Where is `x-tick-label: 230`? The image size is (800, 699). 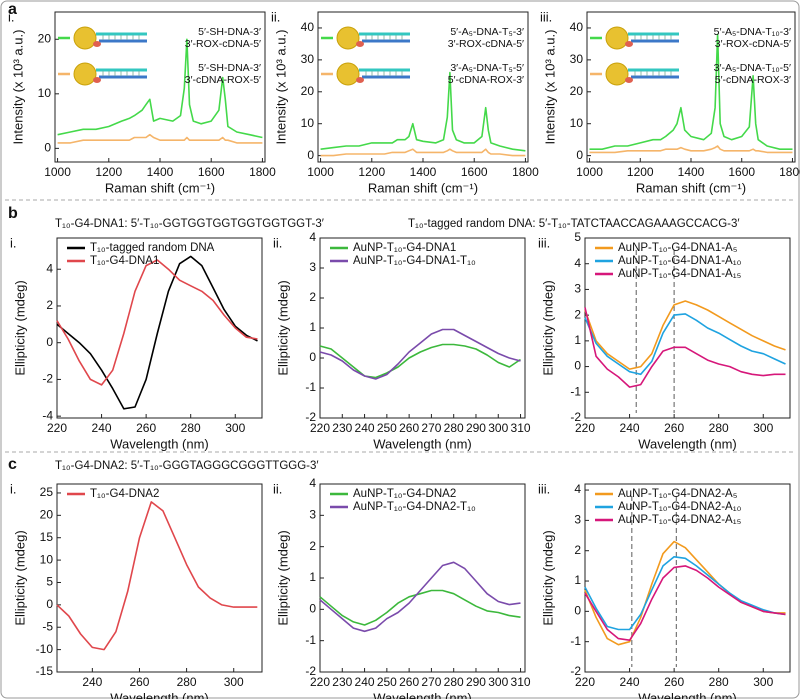
x-tick-label: 230 is located at coordinates (342, 428).